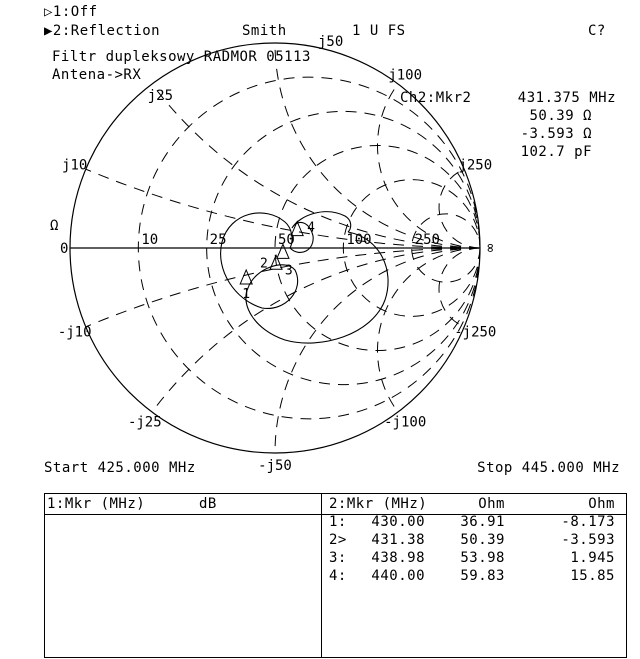  What do you see at coordinates (97, 75) in the screenshot?
I see `title-line2: Antena->RX` at bounding box center [97, 75].